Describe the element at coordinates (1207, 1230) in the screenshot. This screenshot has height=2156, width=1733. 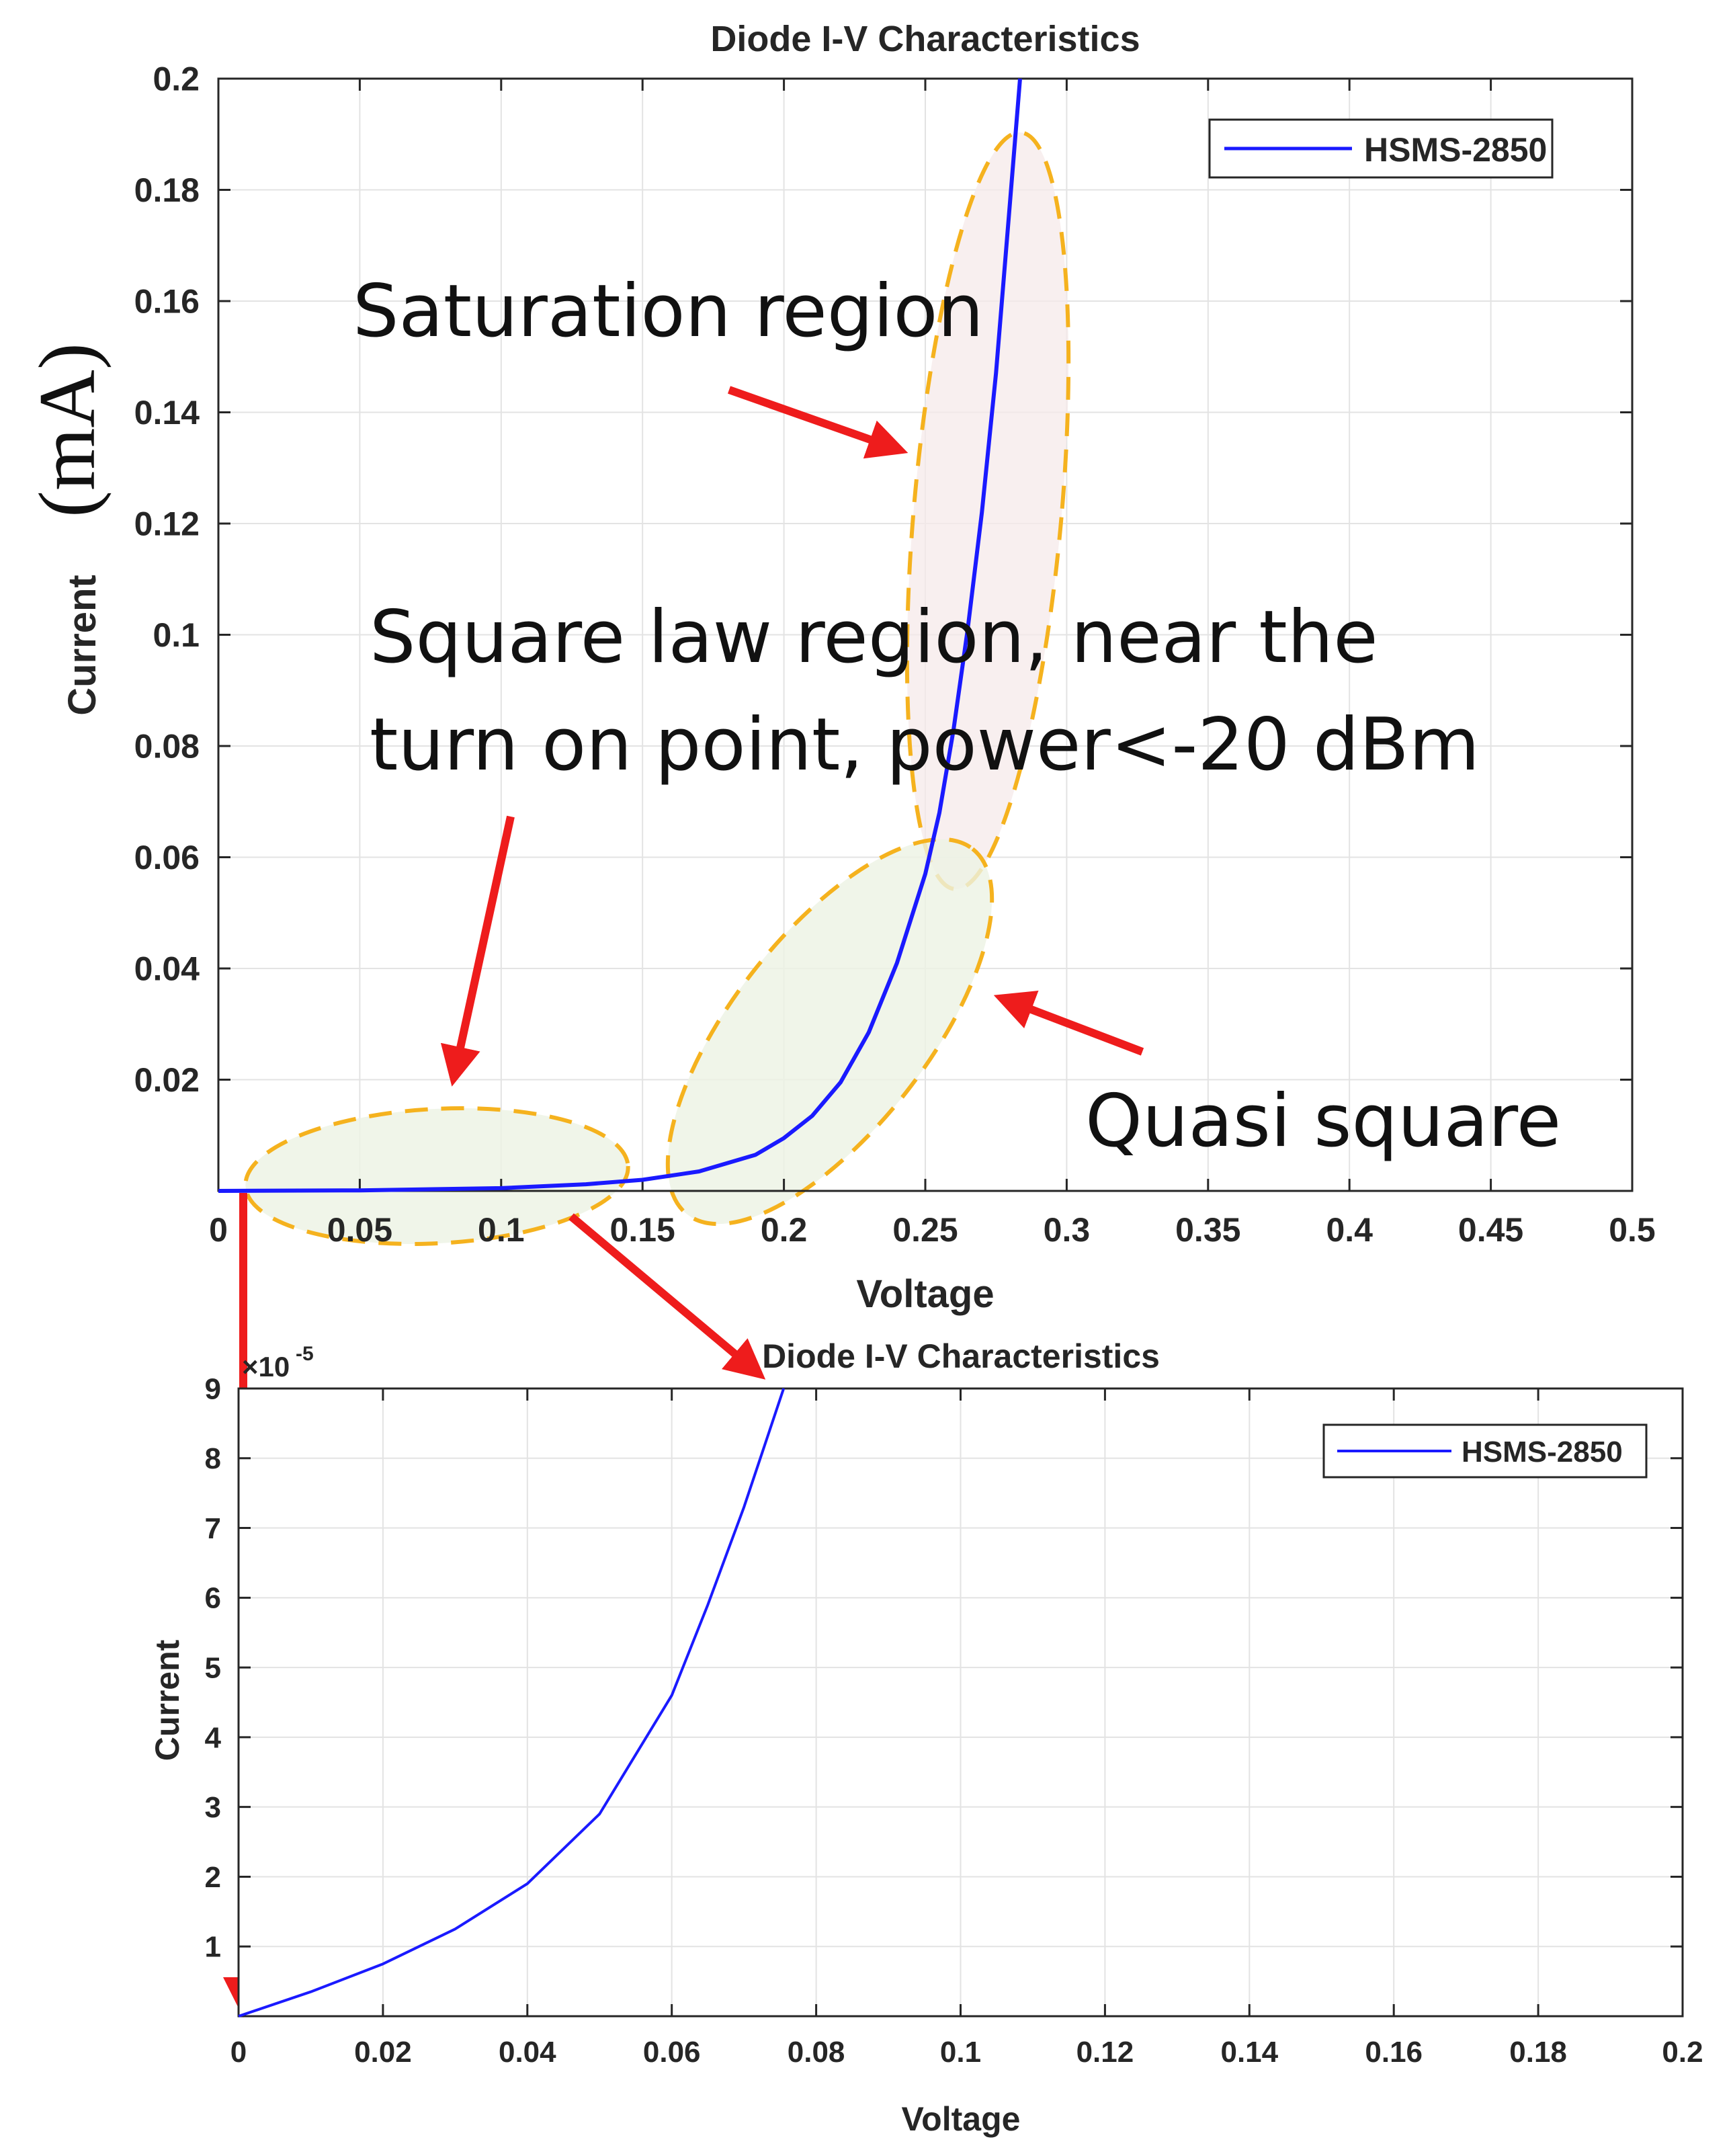
I see `x-tick-label: 0.35` at that location.